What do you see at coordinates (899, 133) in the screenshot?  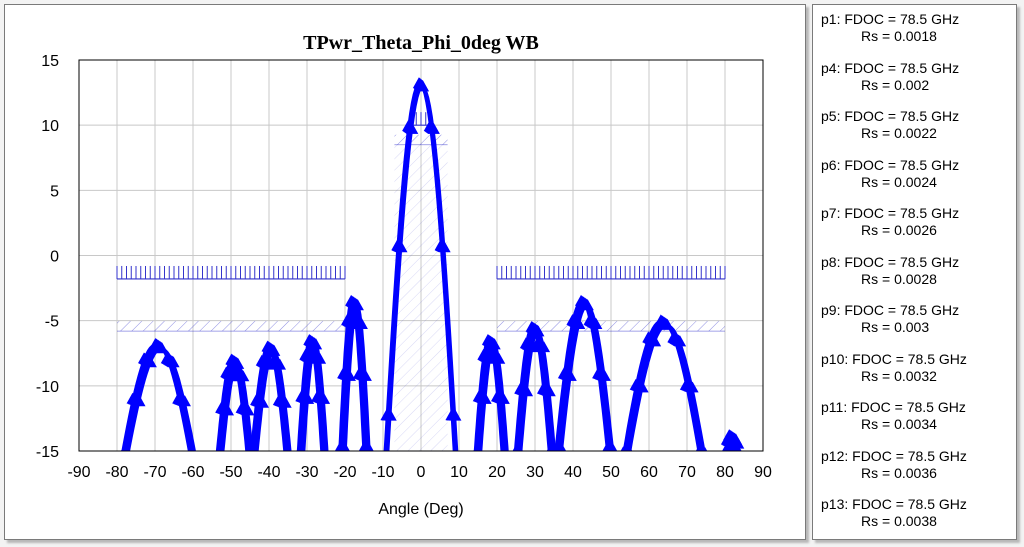 I see `legend-rs-label: Rs = 0.0022` at bounding box center [899, 133].